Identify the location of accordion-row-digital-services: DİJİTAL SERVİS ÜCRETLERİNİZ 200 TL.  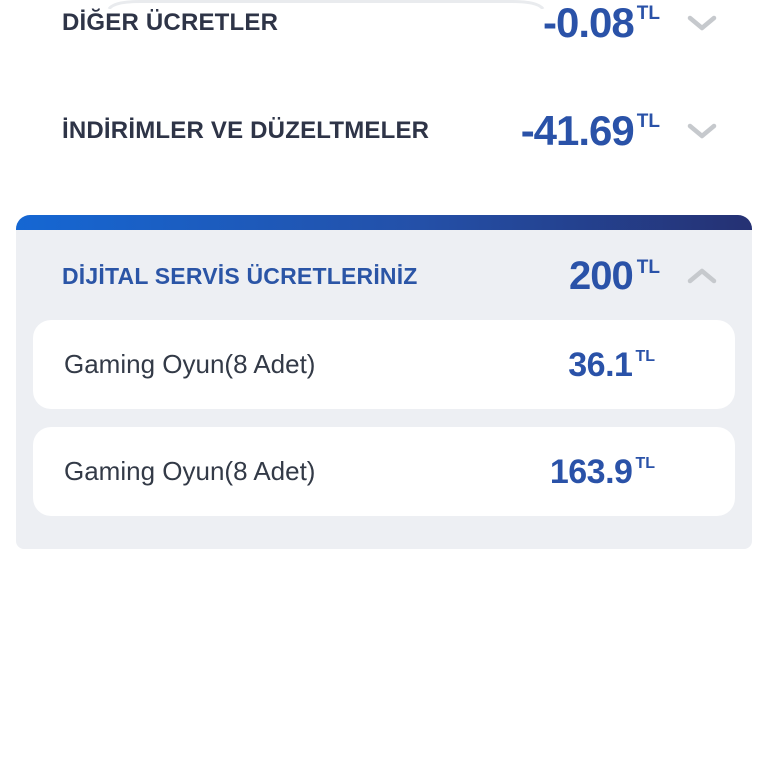
(384, 275).